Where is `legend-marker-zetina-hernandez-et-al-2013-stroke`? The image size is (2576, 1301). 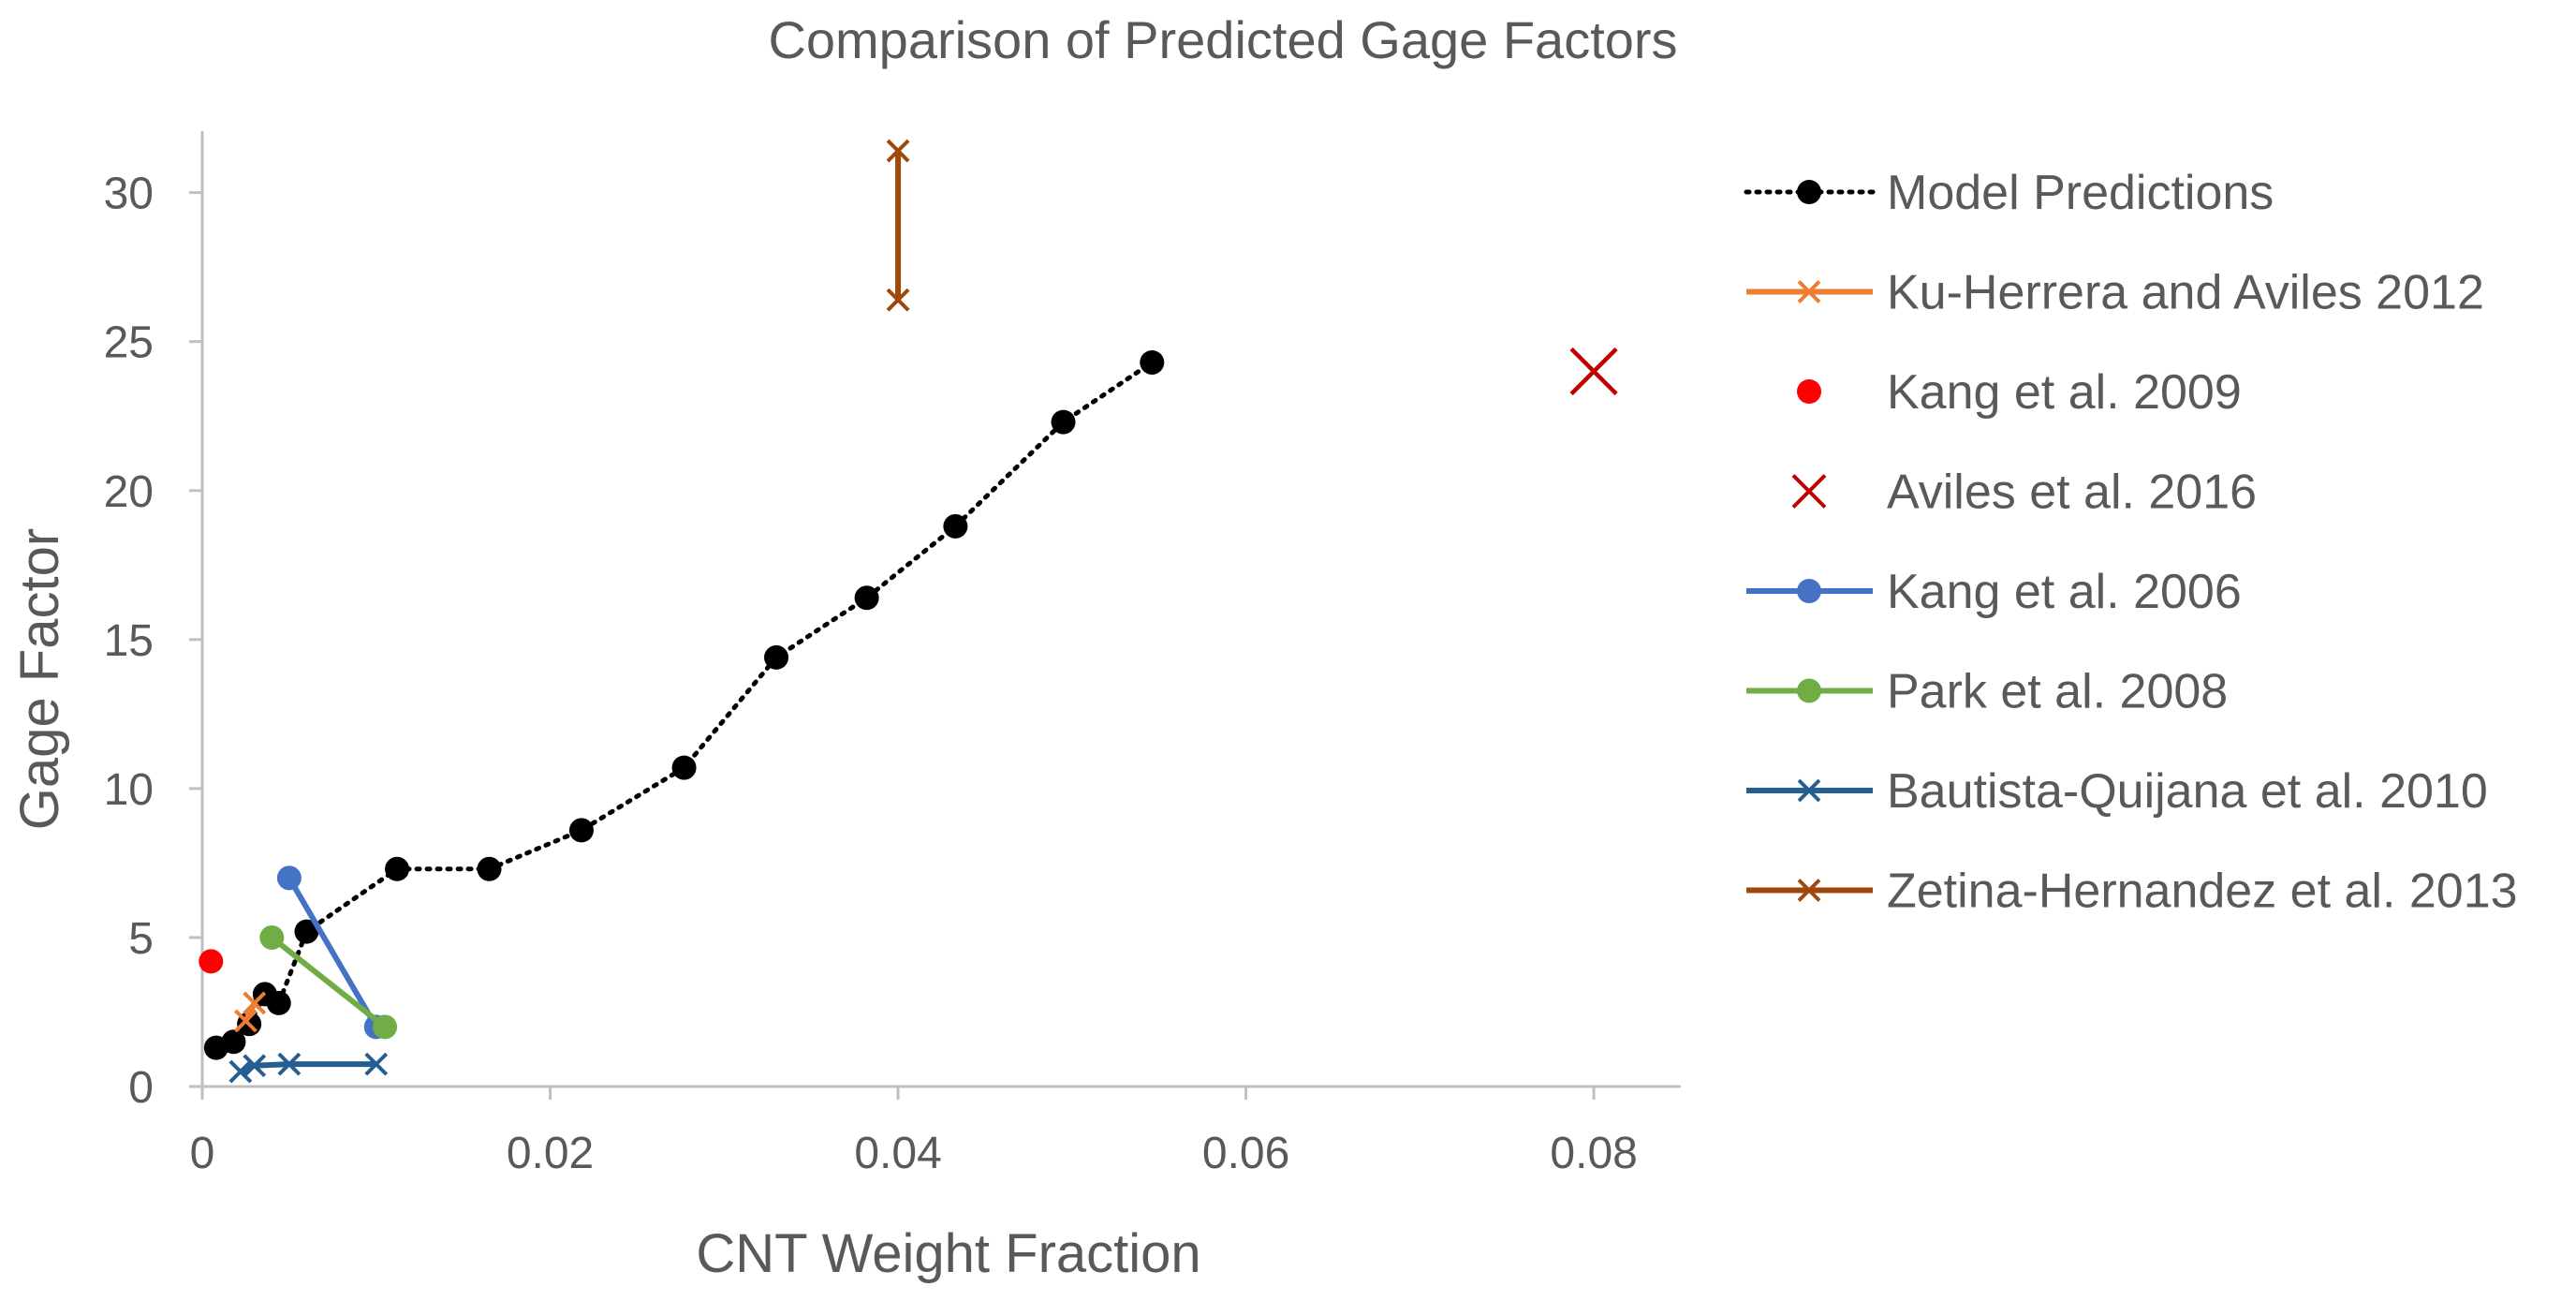 legend-marker-zetina-hernandez-et-al-2013-stroke is located at coordinates (1809, 890).